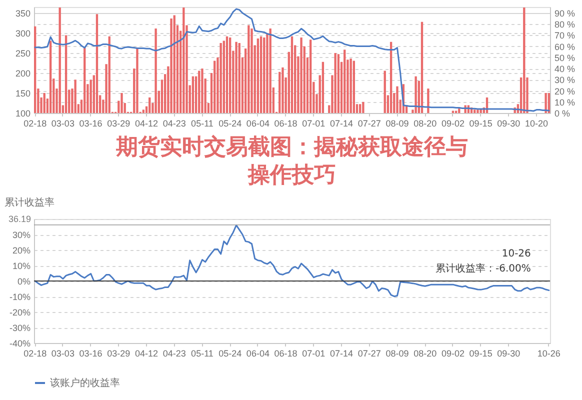 The height and width of the screenshot is (400, 582). I want to click on y-tick-label: 30%, so click(21, 235).